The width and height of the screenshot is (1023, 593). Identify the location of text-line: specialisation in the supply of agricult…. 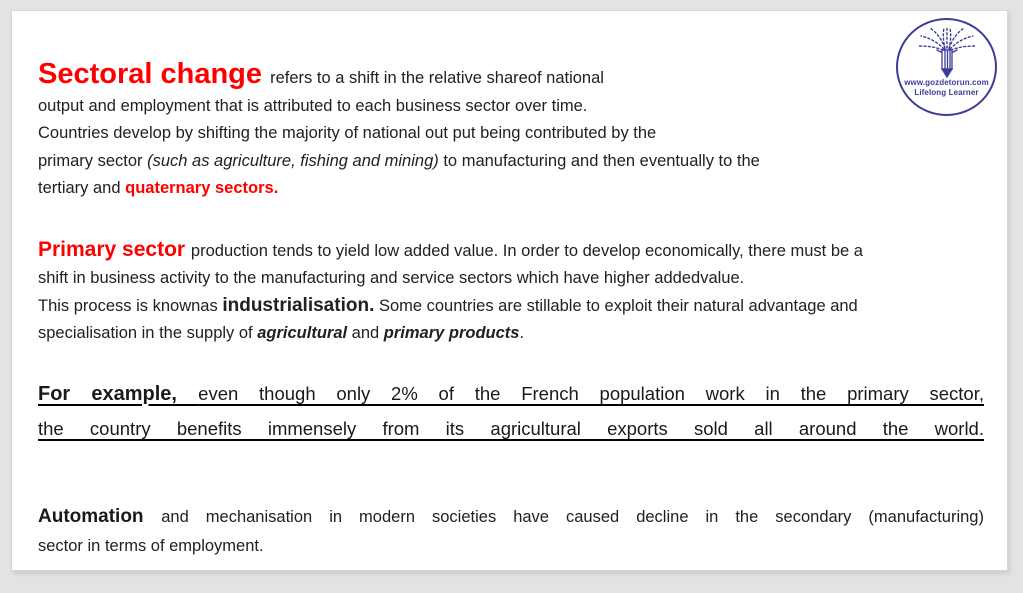
(511, 334).